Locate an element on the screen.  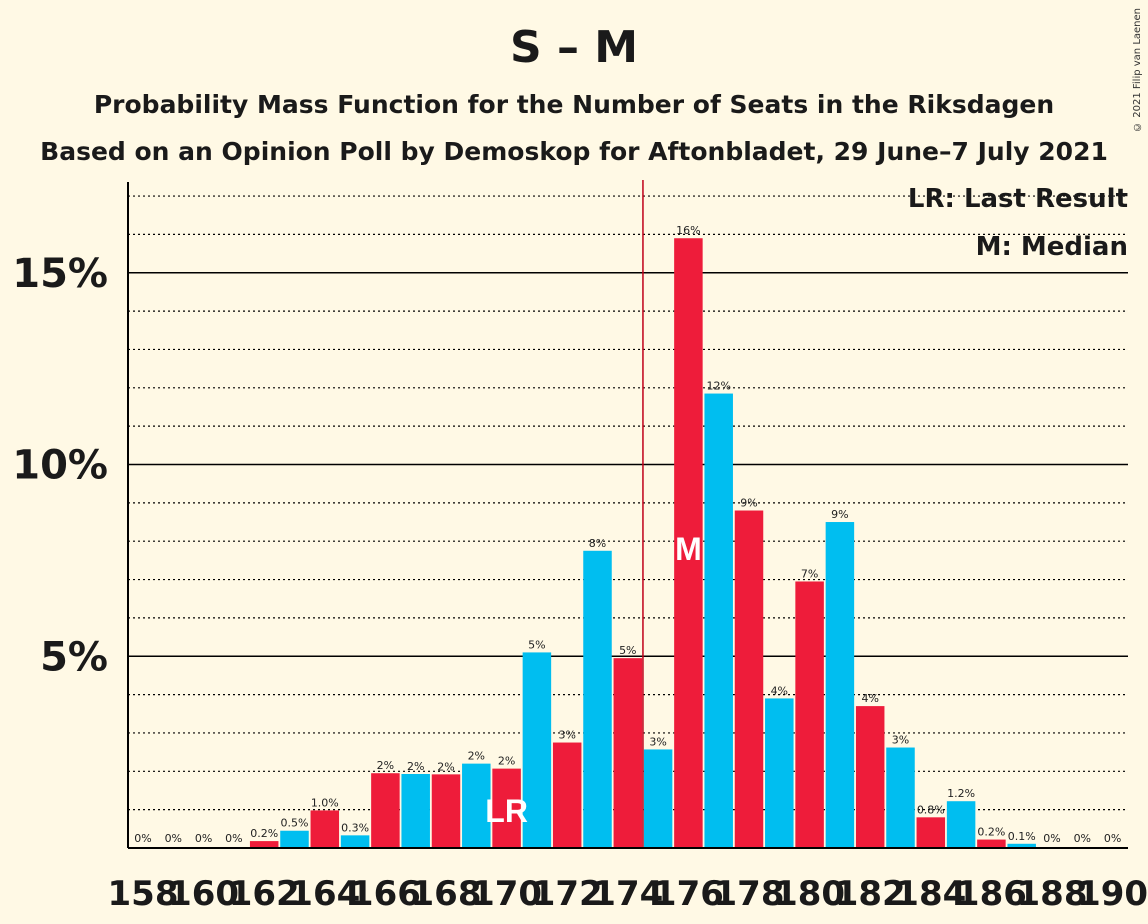
bar-label-175: 3% is located at coordinates (657, 741).